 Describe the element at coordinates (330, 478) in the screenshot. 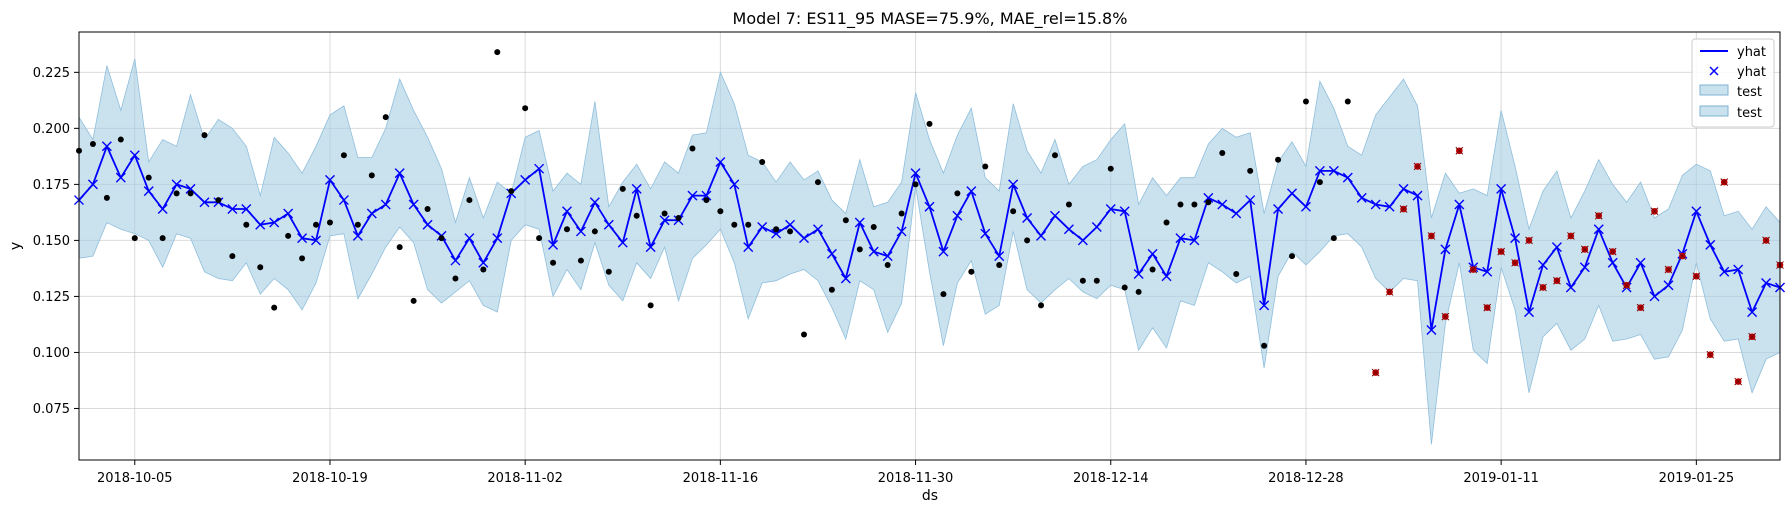

I see `x-tick-label: 2018-10-19` at that location.